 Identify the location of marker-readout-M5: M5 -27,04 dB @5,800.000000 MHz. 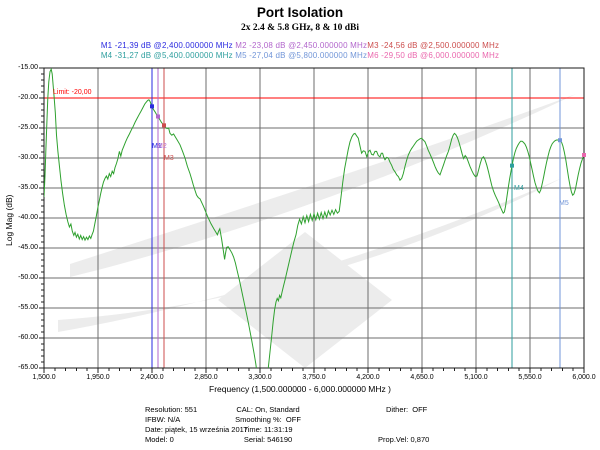
(301, 55).